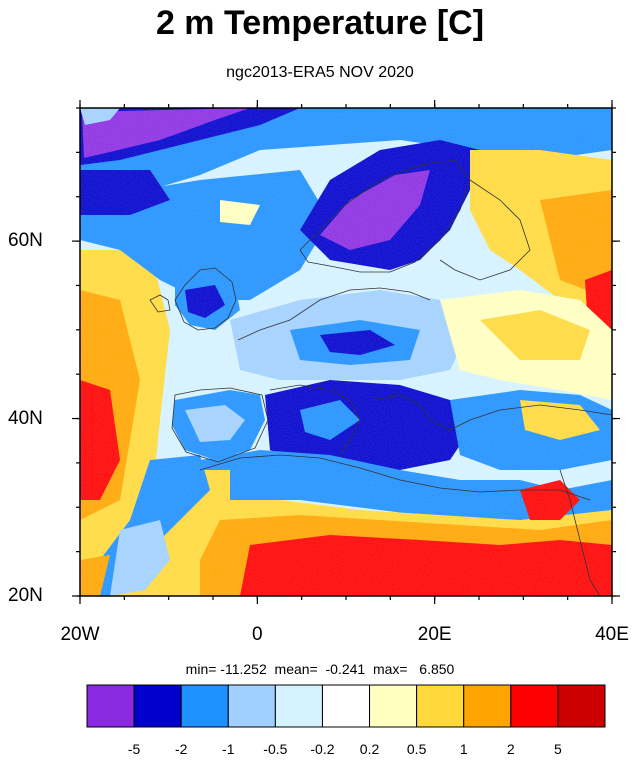 This screenshot has height=762, width=640. I want to click on colorbar-level-label: 5, so click(558, 749).